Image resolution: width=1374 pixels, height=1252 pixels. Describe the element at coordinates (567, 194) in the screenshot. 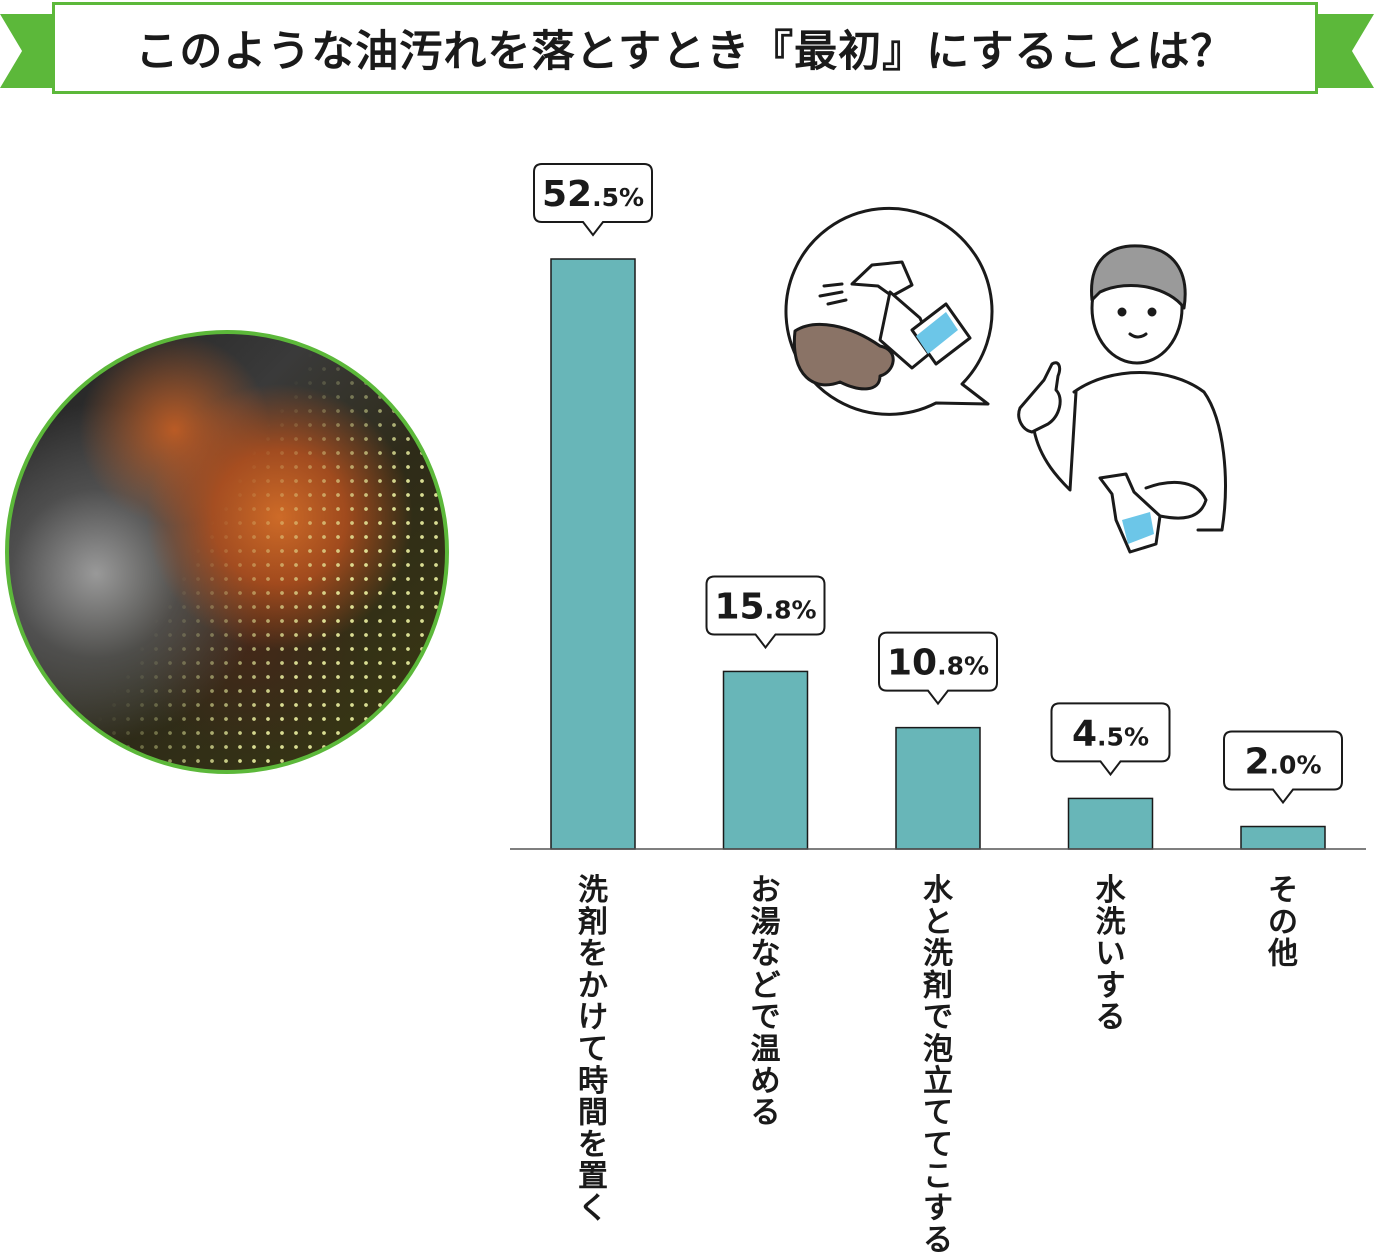

I see `value-label-int: 52` at that location.